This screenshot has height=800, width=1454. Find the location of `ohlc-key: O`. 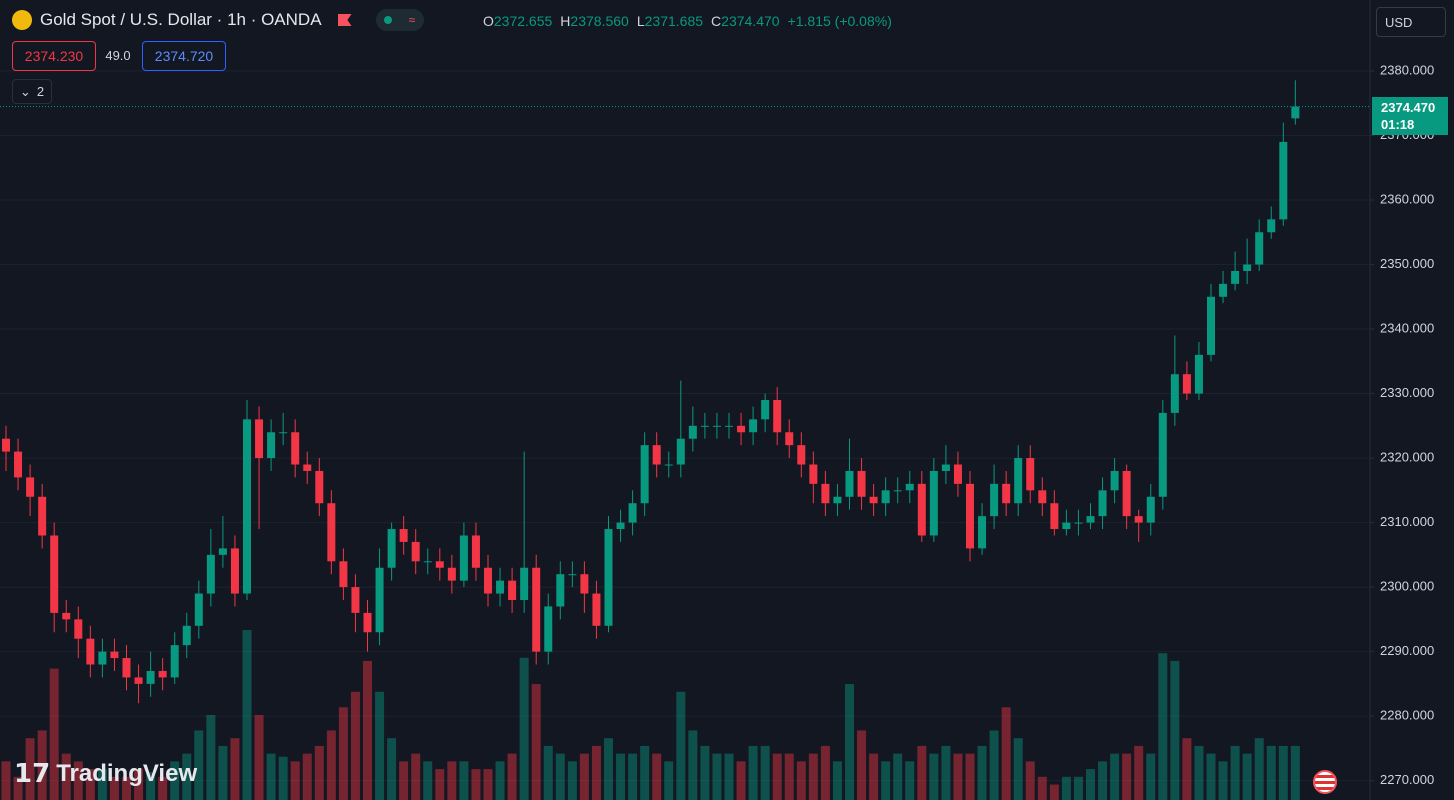

ohlc-key: O is located at coordinates (488, 21).